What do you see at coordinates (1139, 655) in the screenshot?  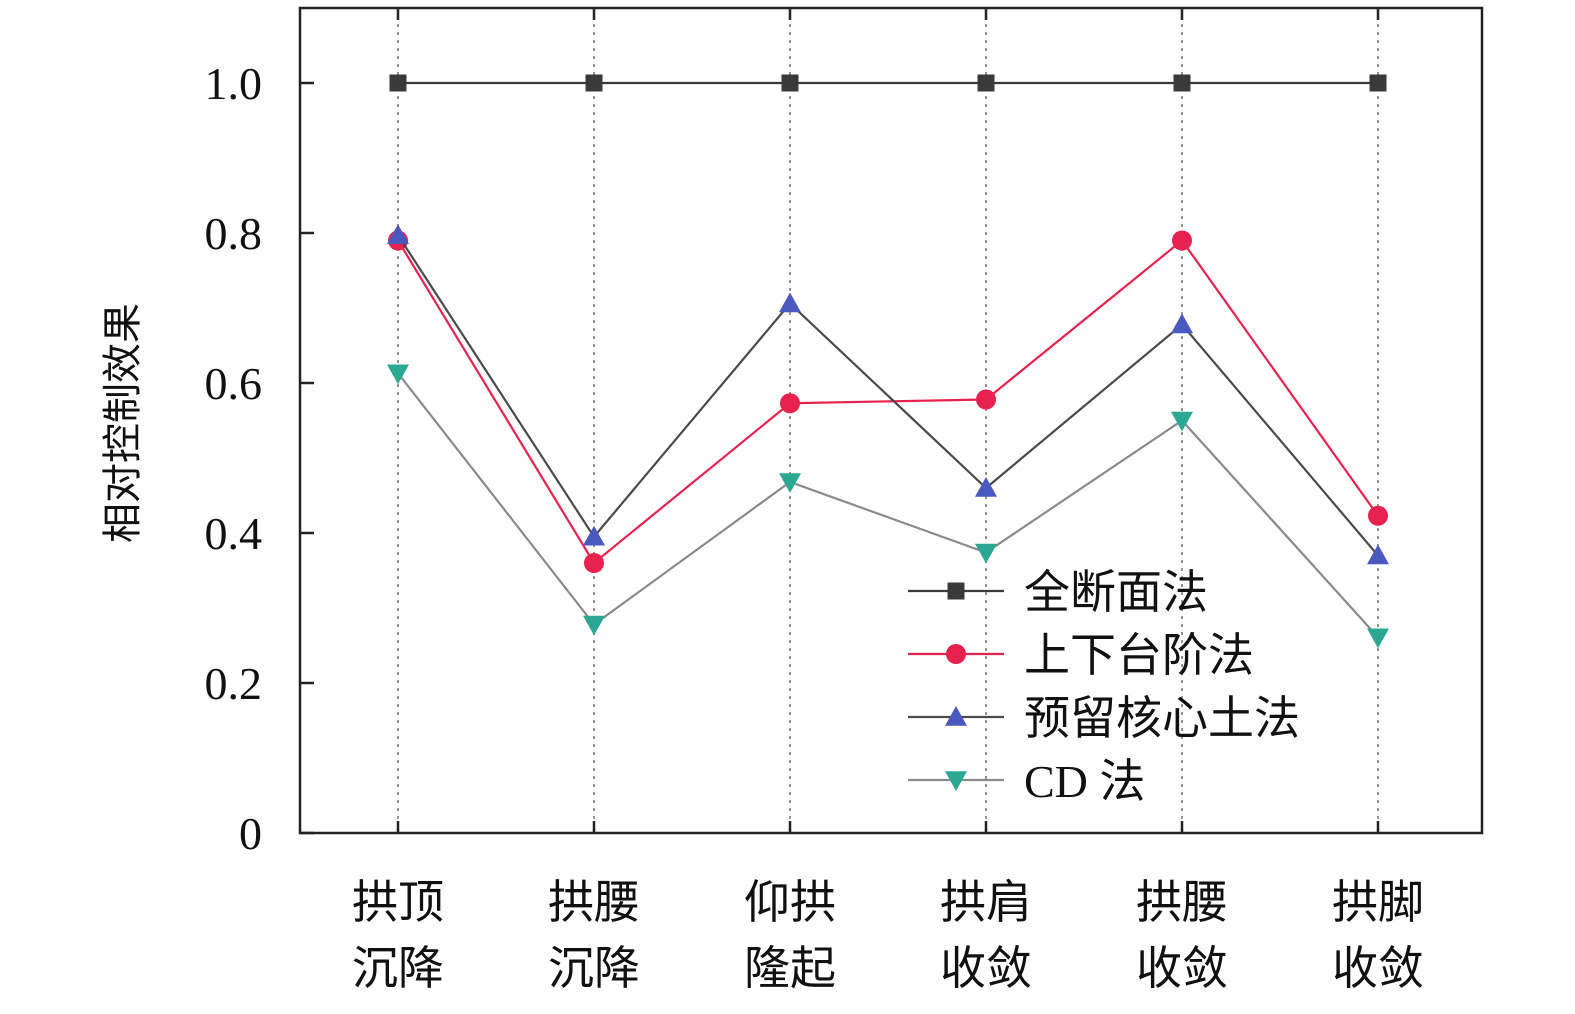 I see `legend-label: 上下台阶法` at bounding box center [1139, 655].